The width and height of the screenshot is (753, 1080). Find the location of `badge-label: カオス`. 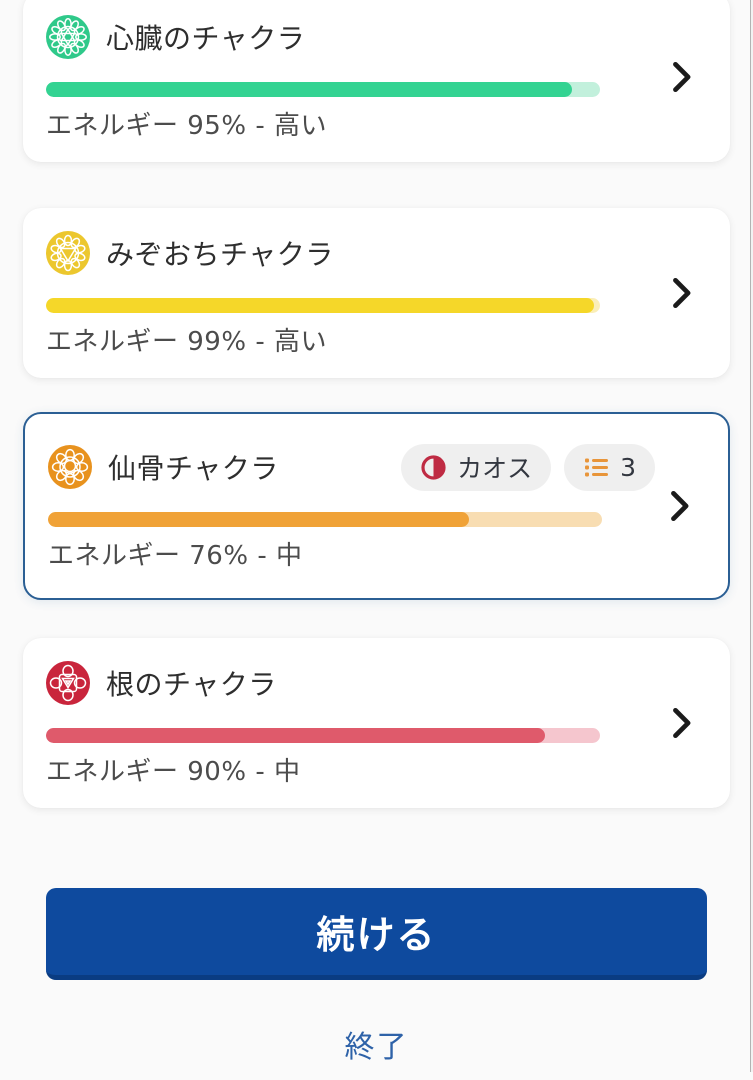

badge-label: カオス is located at coordinates (495, 468).